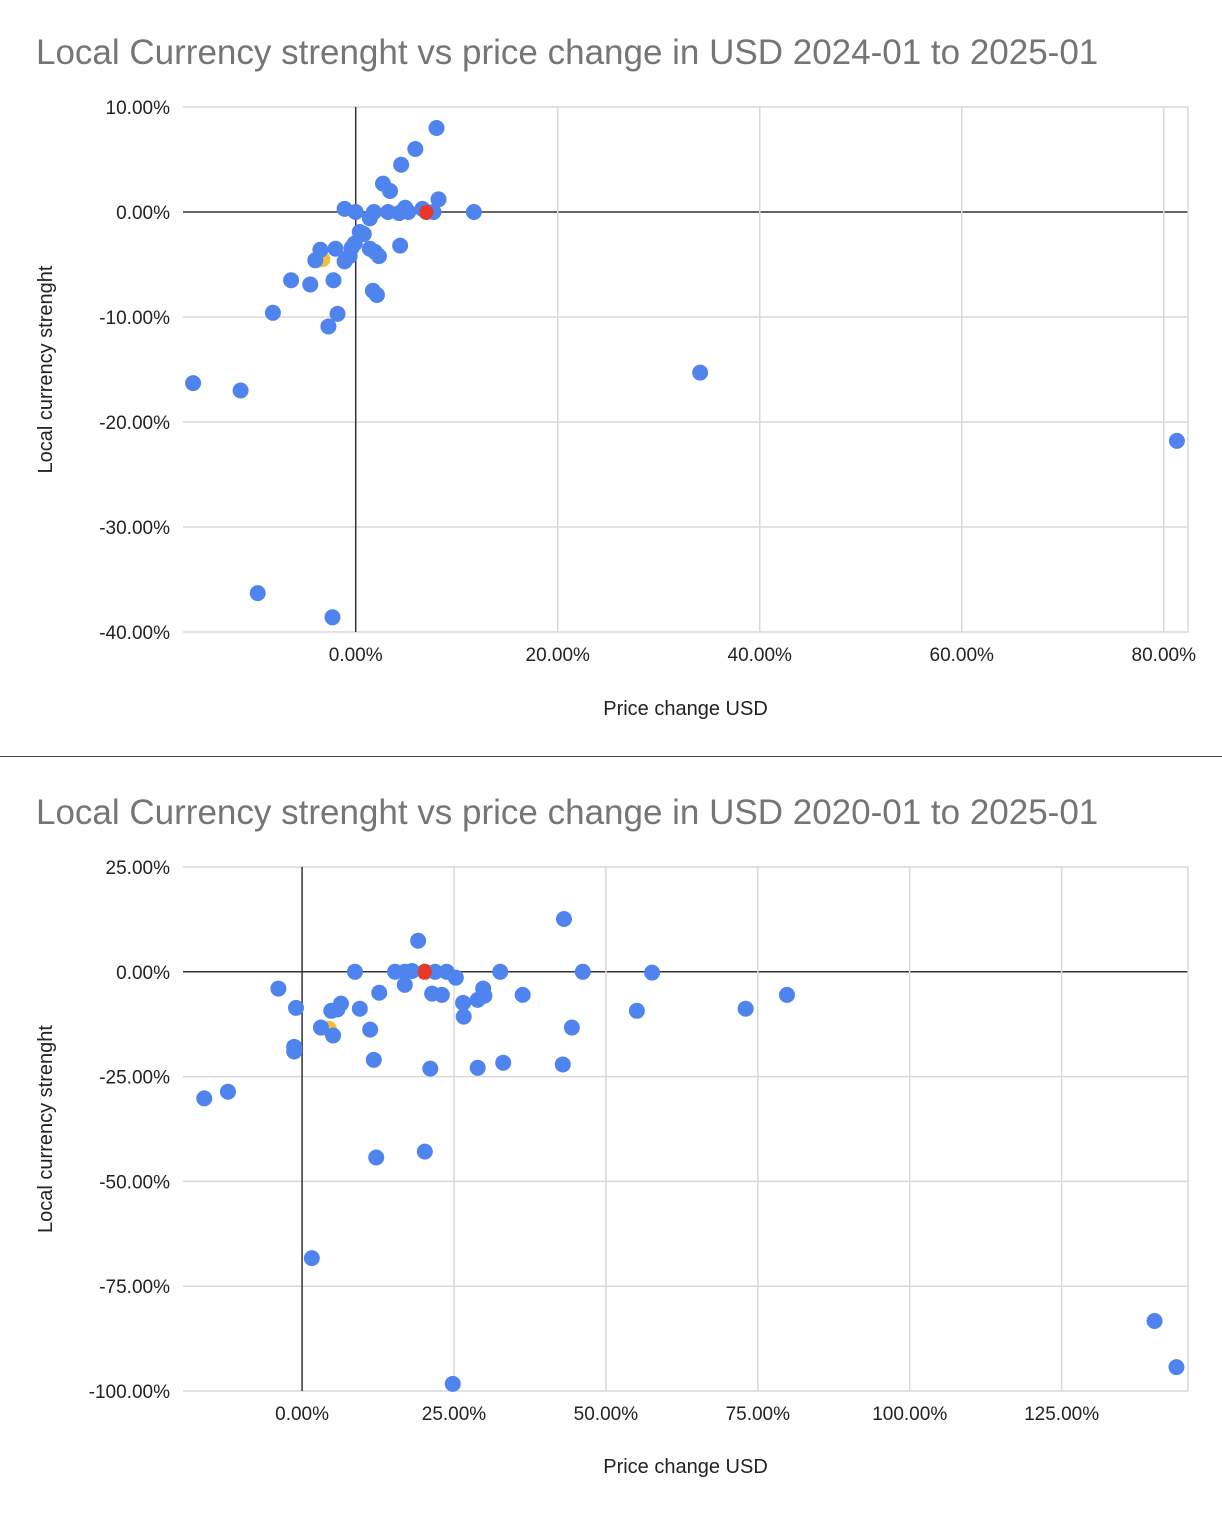  What do you see at coordinates (134, 1287) in the screenshot?
I see `y-tick-label: -75.00%` at bounding box center [134, 1287].